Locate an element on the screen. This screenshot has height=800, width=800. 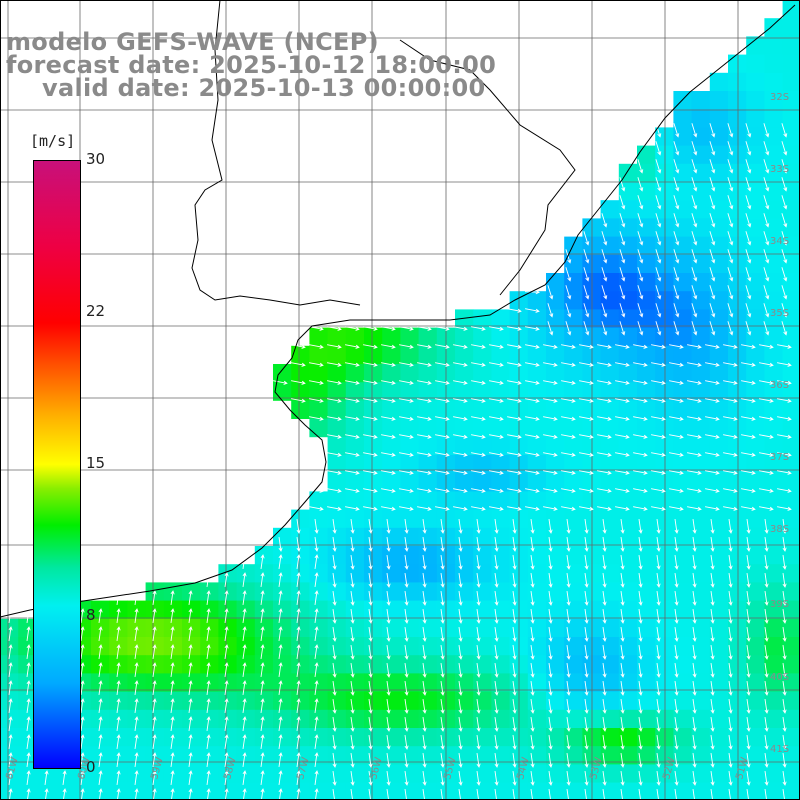
latitude-label: 32S is located at coordinates (779, 97).